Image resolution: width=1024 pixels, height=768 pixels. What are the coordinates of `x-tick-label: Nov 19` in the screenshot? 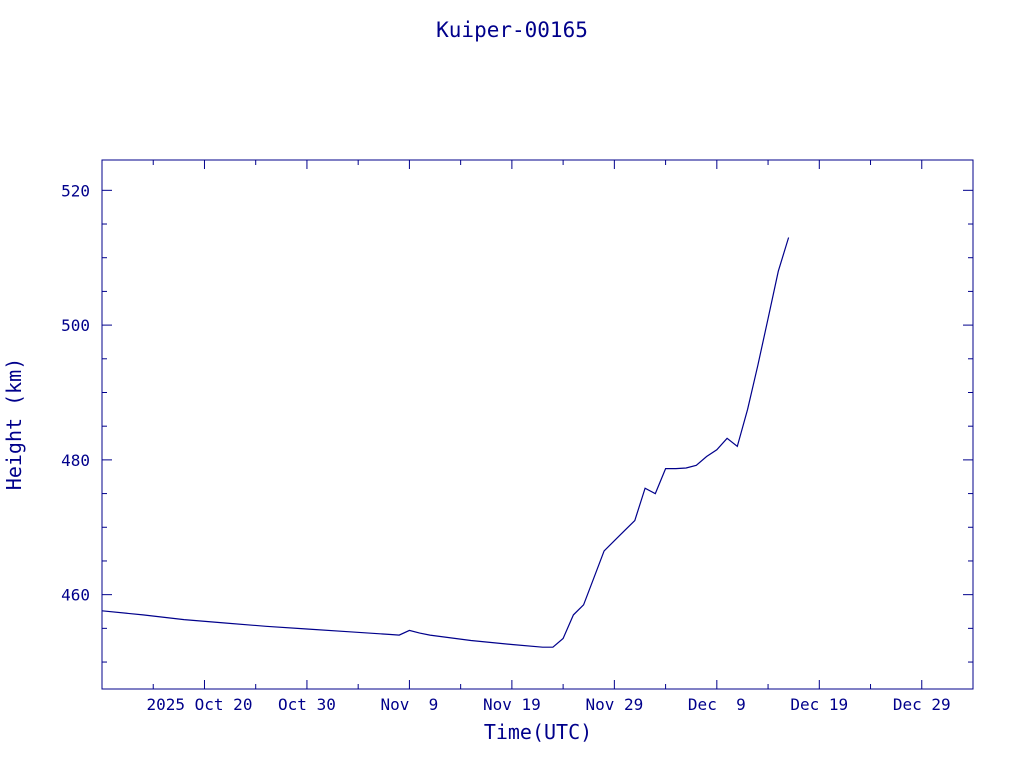 It's located at (512, 704).